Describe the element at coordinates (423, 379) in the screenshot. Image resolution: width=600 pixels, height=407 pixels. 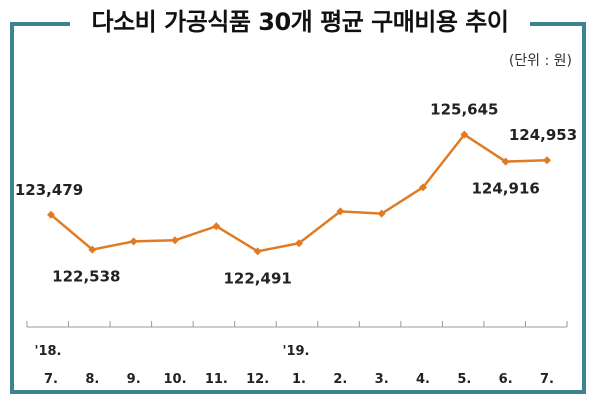
I see `x-tick-label: 4.` at that location.